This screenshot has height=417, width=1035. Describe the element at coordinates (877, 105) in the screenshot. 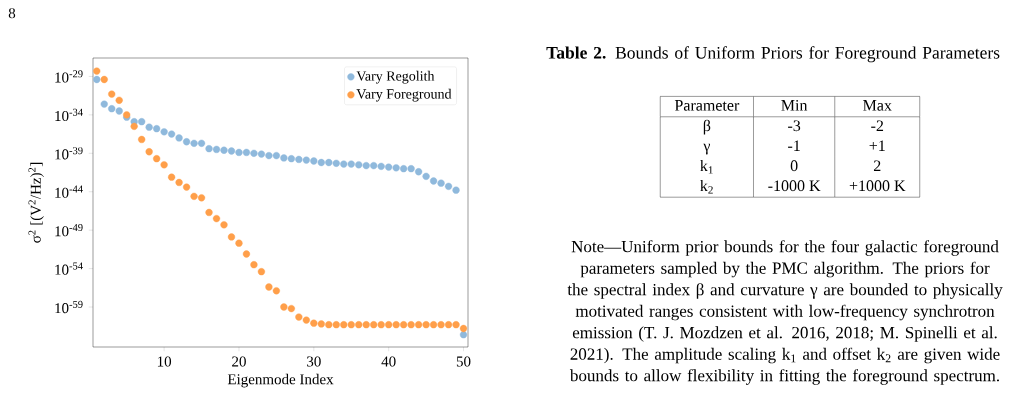

I see `text: Max` at that location.